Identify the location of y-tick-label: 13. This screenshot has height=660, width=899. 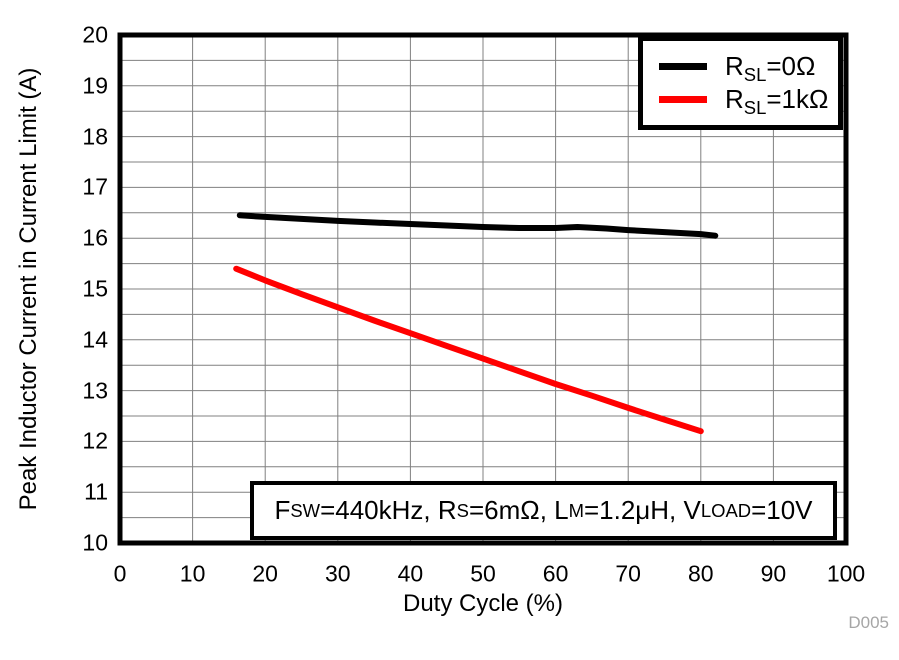
(95, 390).